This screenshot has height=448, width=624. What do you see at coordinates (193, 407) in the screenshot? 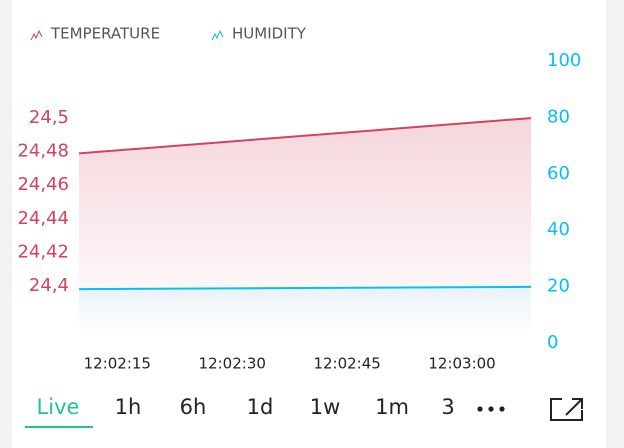
I see `time-range-tab: 6h` at bounding box center [193, 407].